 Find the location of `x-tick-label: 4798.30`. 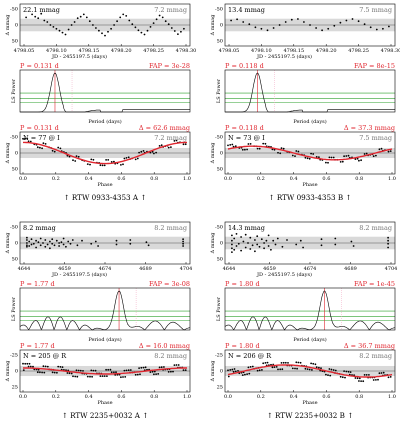

x-tick-label: 4798.30 is located at coordinates (186, 51).